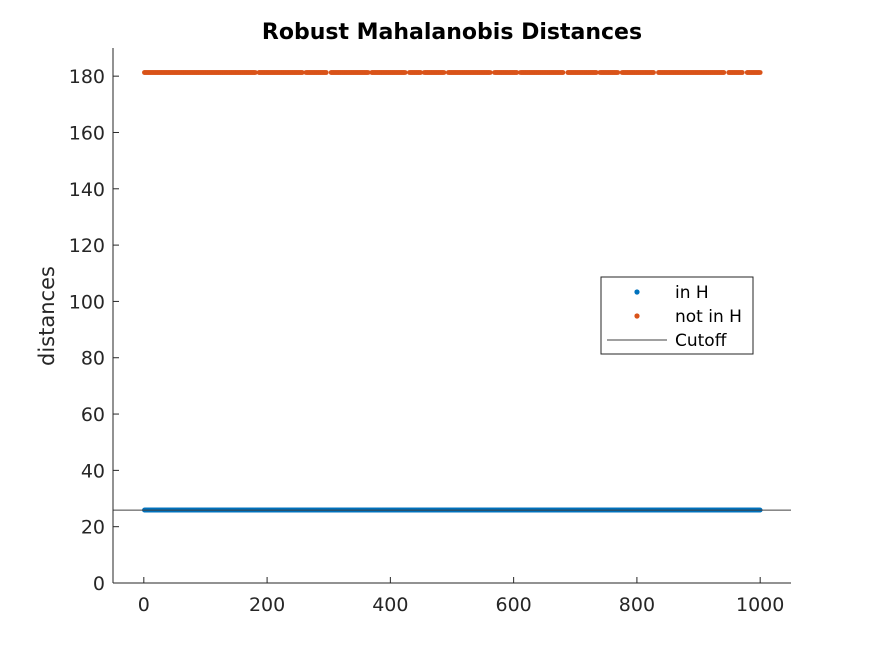  Describe the element at coordinates (637, 605) in the screenshot. I see `x-tick-label: 800` at that location.